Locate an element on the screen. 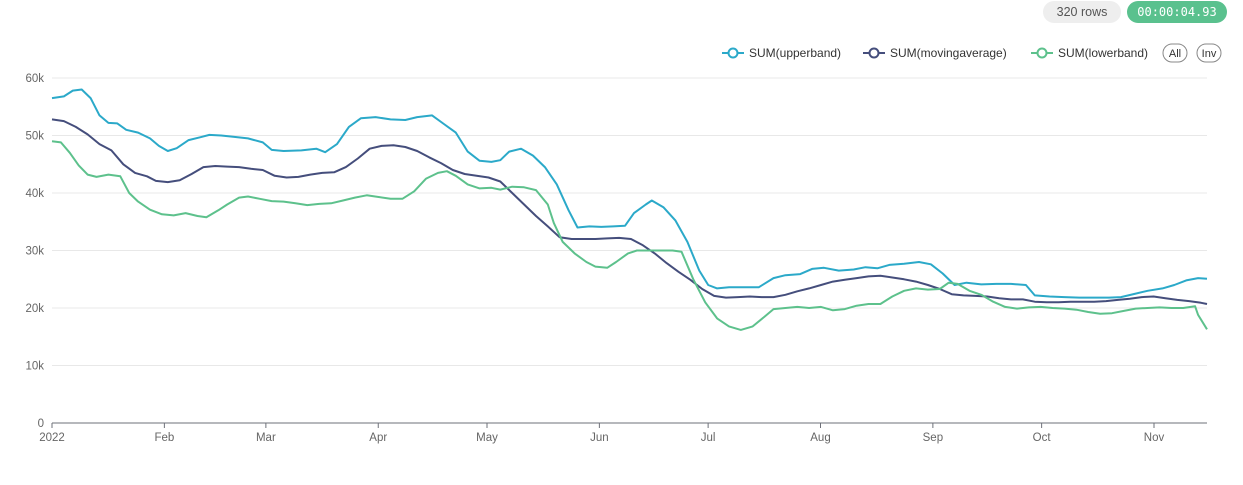 The image size is (1243, 485). x-tick-label: Sep is located at coordinates (933, 438).